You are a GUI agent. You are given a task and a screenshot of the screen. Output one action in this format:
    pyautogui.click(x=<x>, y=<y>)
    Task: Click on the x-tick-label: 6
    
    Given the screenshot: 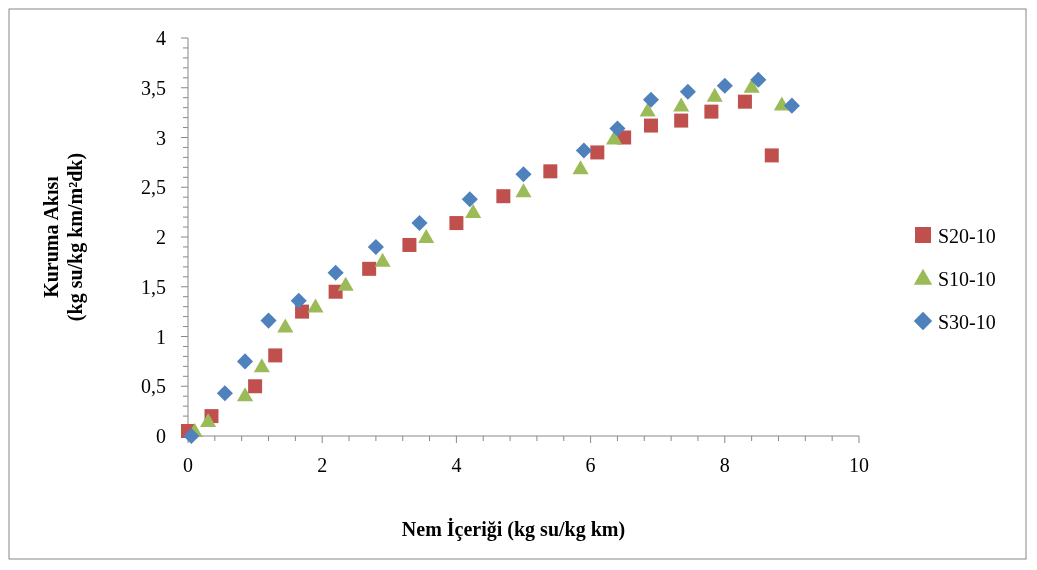 What is the action you would take?
    pyautogui.click(x=590, y=465)
    